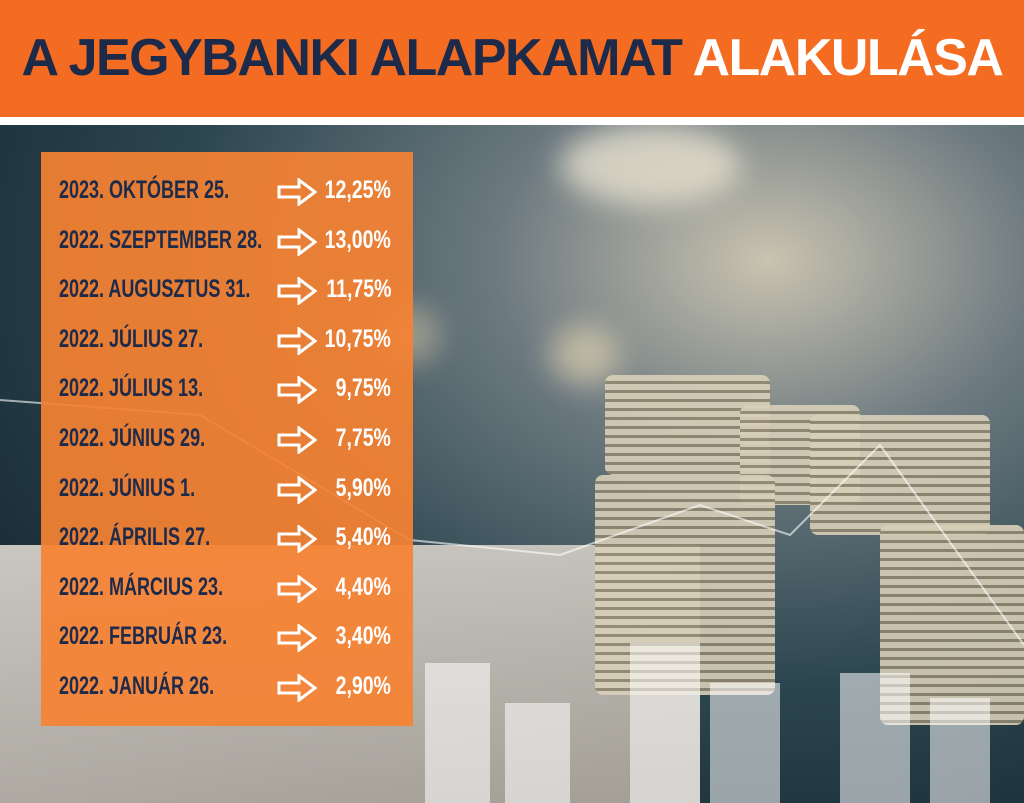 This screenshot has width=1024, height=803. I want to click on rate-date: 2022. FEBRUÁR 23., so click(143, 636).